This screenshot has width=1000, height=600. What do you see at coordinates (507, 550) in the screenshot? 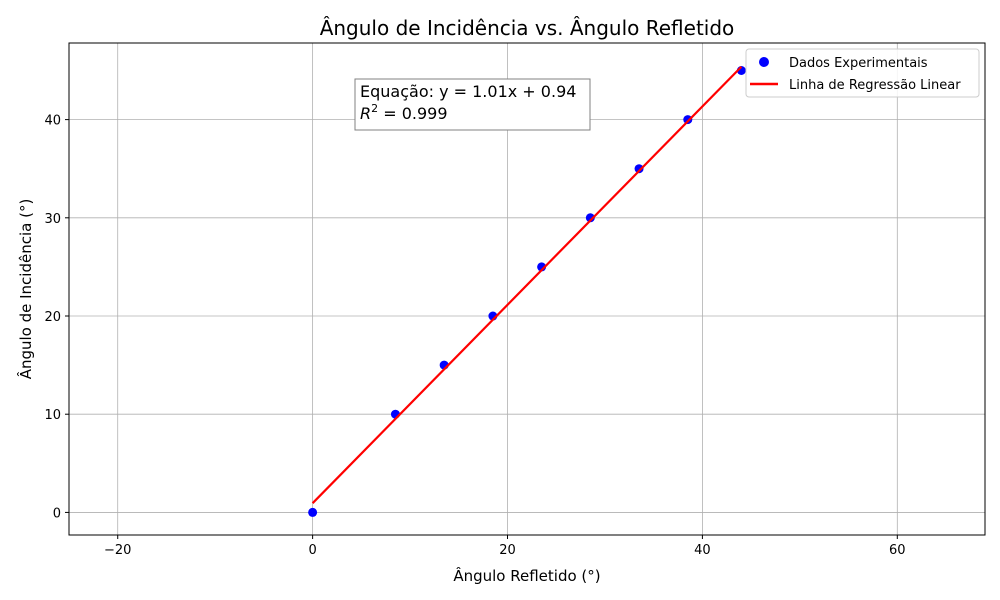
I see `x-tick-label: 20` at bounding box center [507, 550].